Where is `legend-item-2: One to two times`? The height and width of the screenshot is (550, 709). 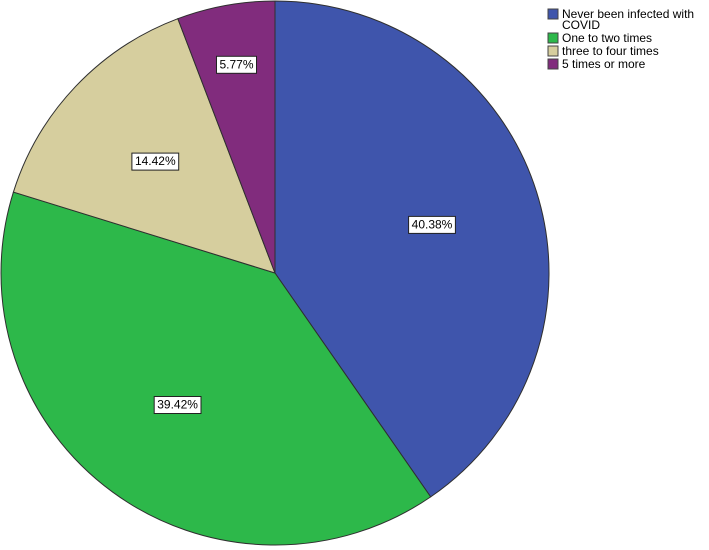
legend-item-2: One to two times is located at coordinates (599, 38).